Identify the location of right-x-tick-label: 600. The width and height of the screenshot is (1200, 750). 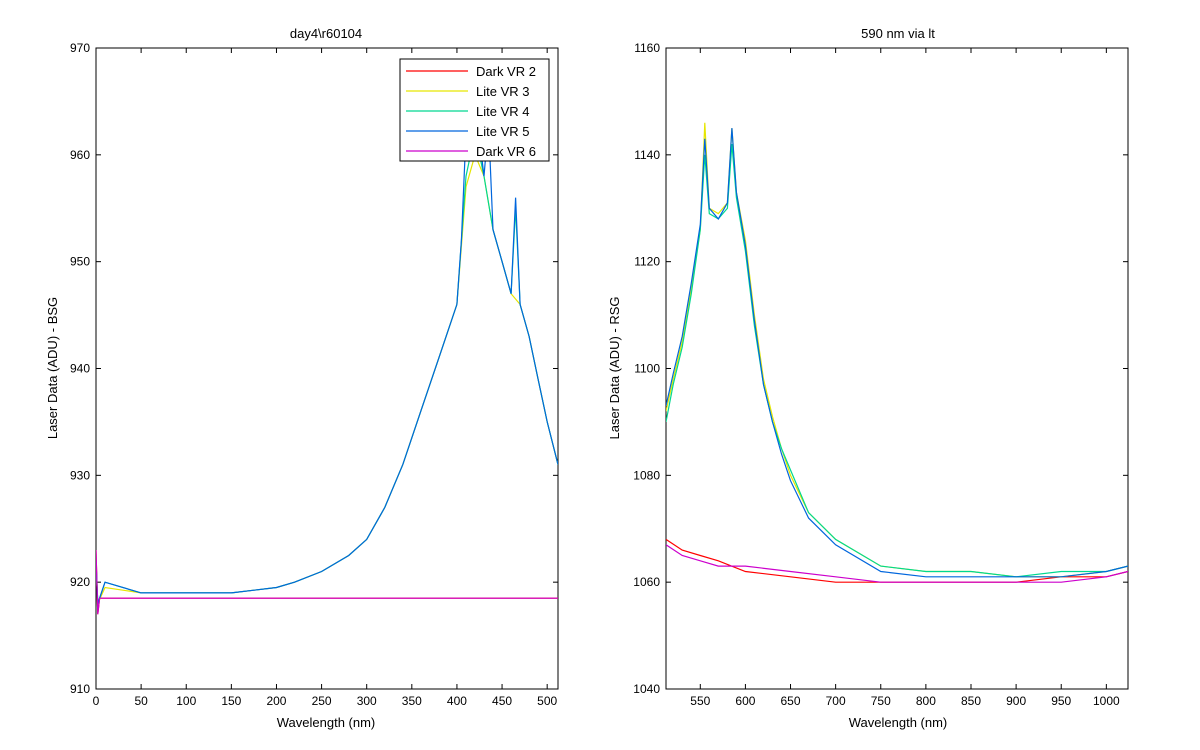
(745, 701).